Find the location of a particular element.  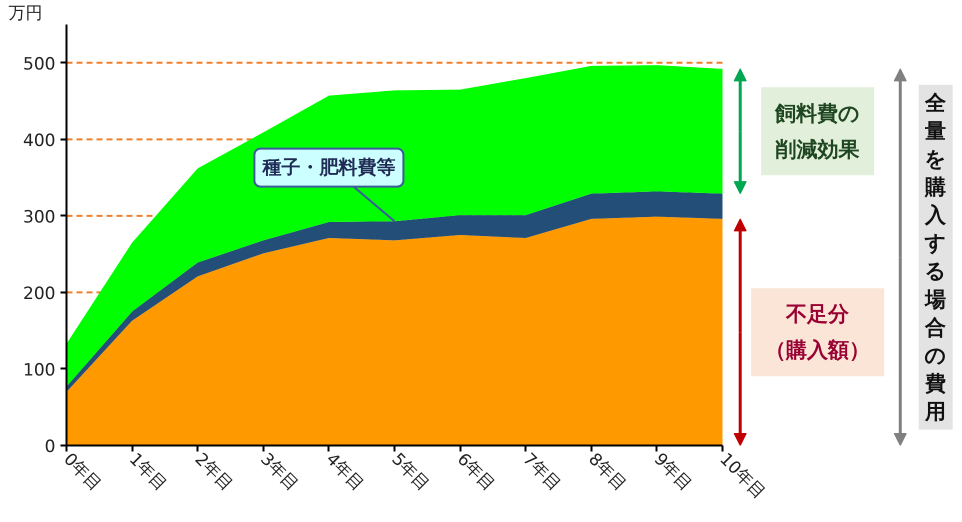

x-tick-label: 5年目 is located at coordinates (410, 472).